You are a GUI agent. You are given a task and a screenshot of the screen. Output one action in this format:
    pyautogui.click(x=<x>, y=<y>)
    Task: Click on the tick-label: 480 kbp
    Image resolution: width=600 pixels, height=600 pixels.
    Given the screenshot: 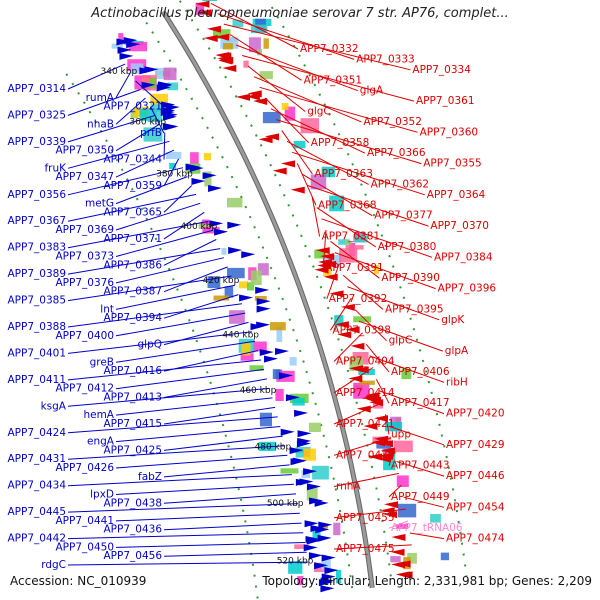 What is the action you would take?
    pyautogui.click(x=273, y=447)
    